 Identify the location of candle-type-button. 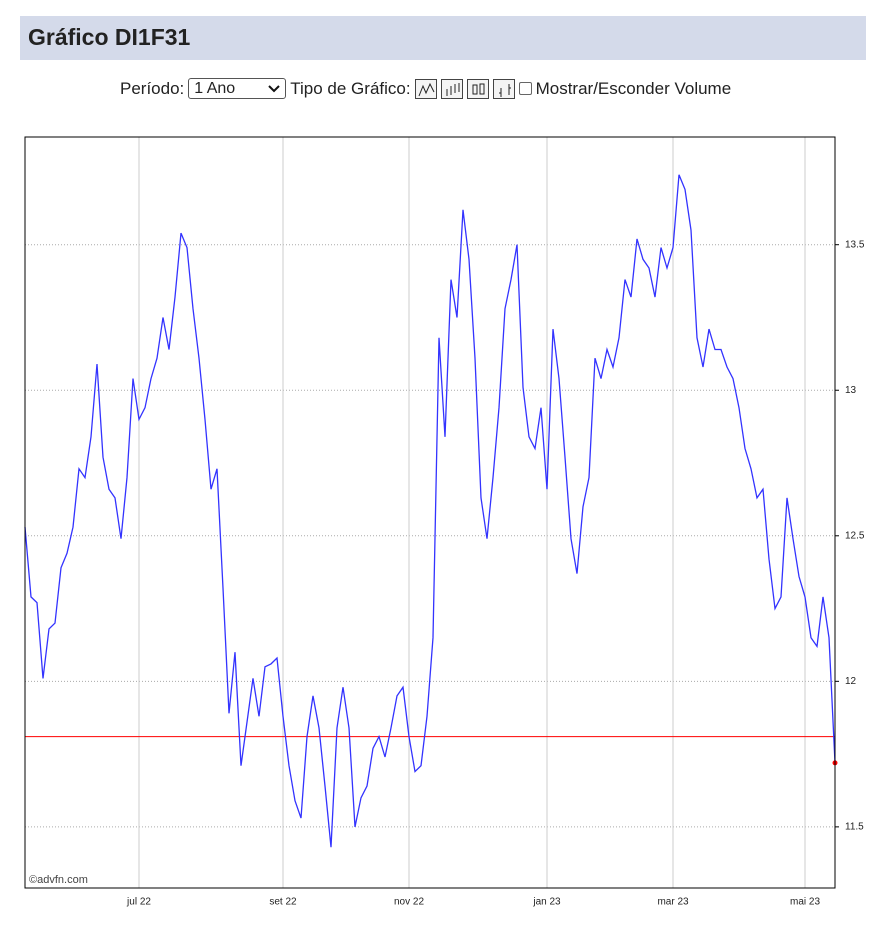
(477, 88).